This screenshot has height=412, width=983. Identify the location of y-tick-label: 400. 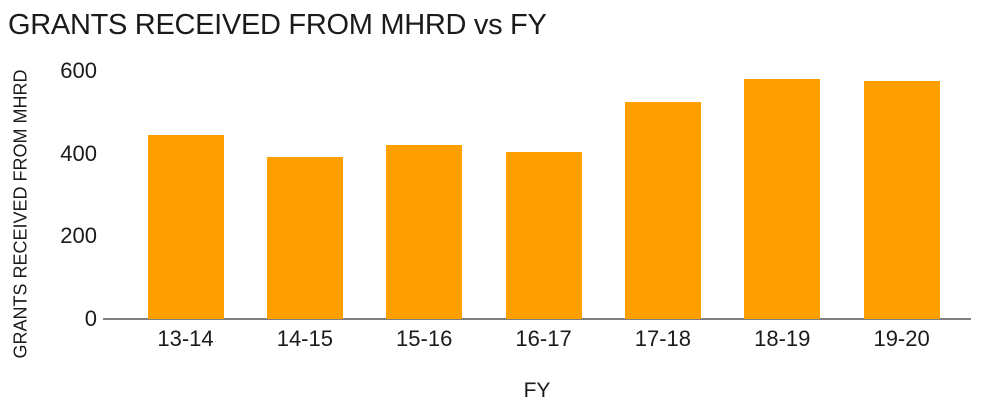
(78, 153).